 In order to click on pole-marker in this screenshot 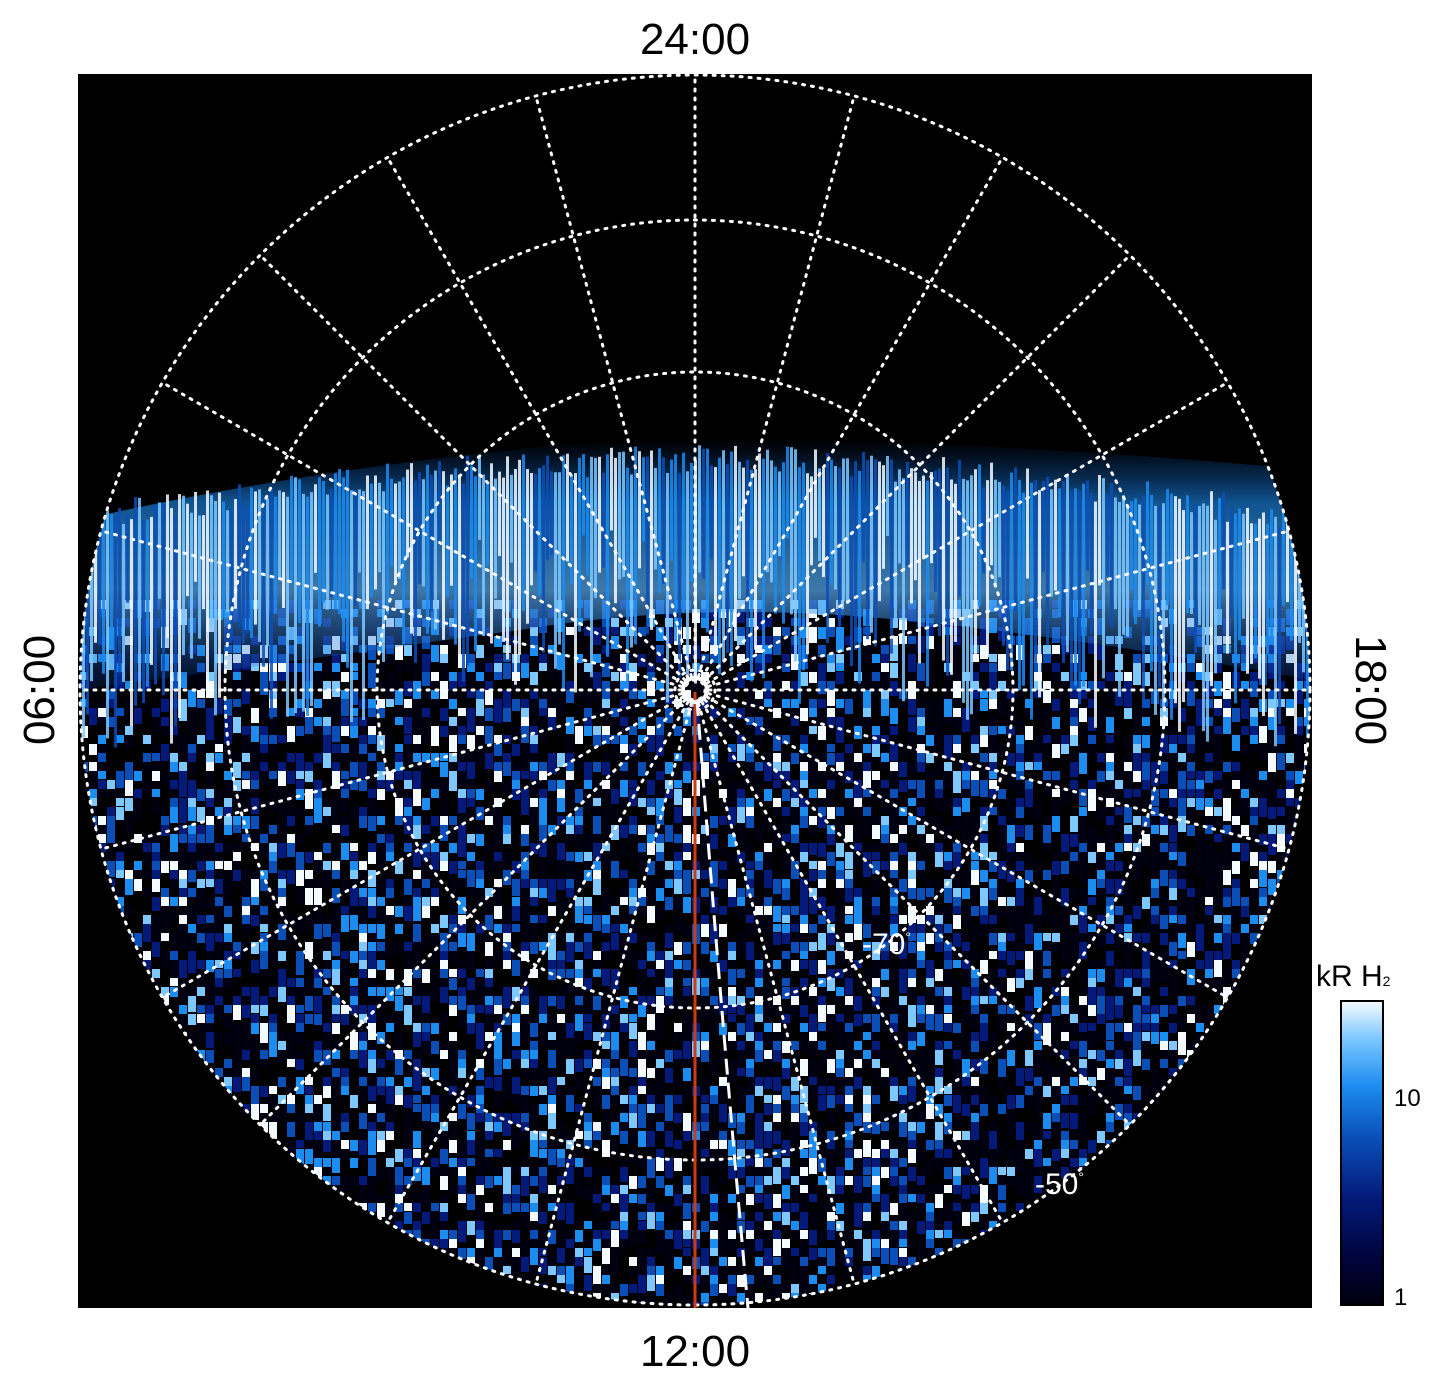, I will do `click(695, 690)`.